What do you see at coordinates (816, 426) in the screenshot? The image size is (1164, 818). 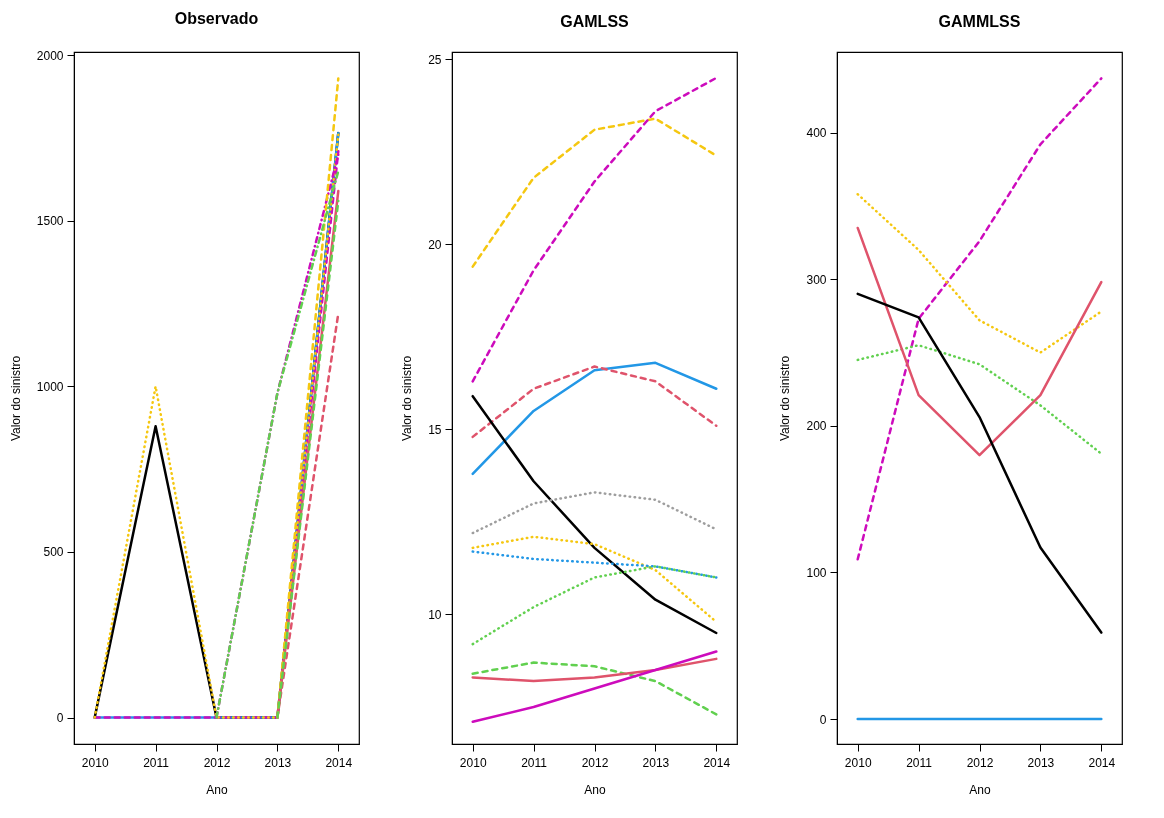 I see `y-tick-label: 200` at bounding box center [816, 426].